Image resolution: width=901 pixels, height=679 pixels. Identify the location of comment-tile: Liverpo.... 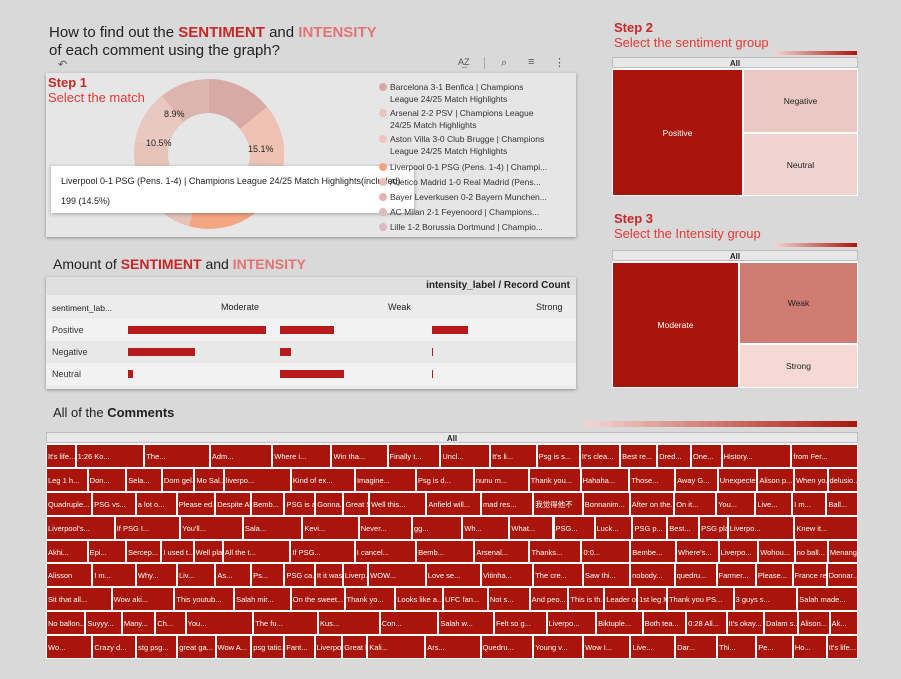
(738, 551).